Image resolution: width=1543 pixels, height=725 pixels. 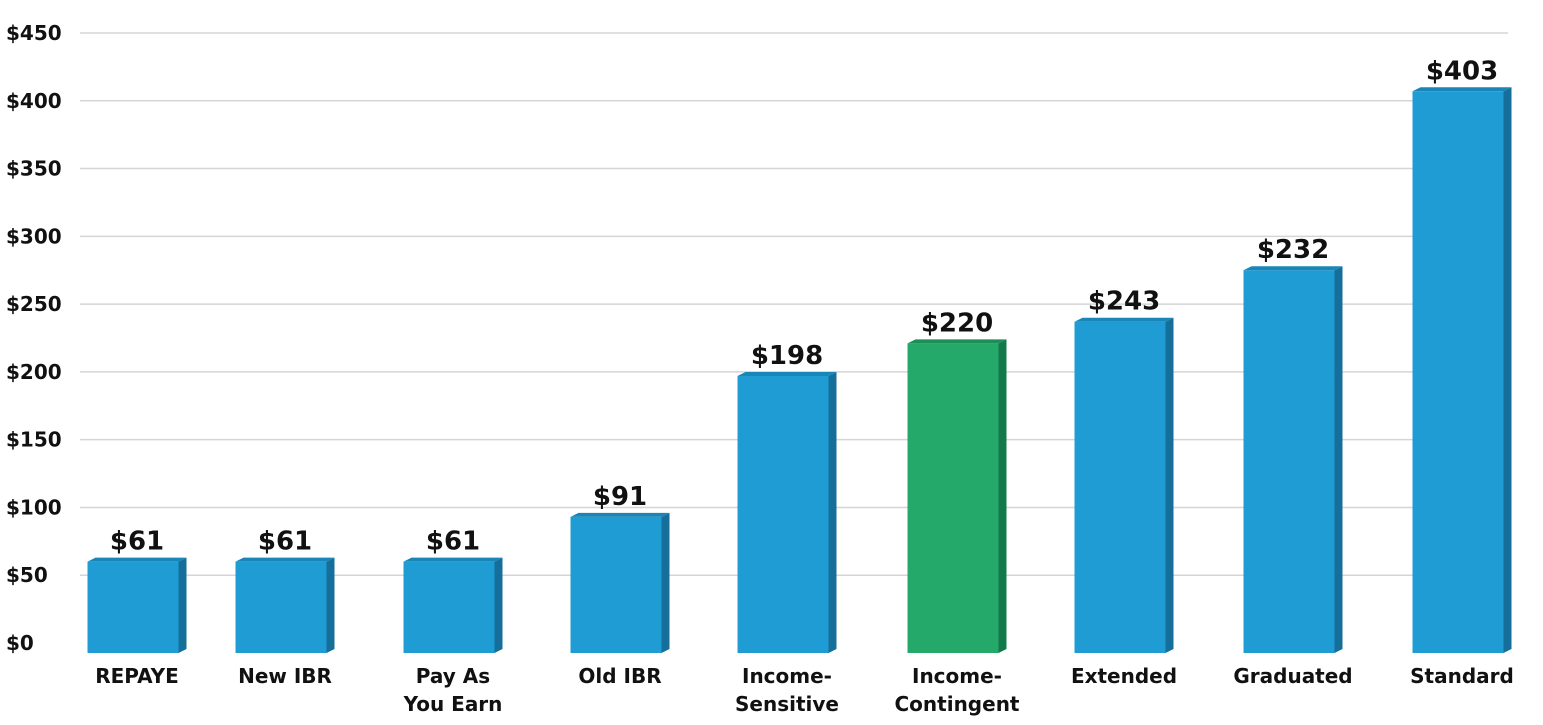 I want to click on value-label: $220, so click(x=957, y=323).